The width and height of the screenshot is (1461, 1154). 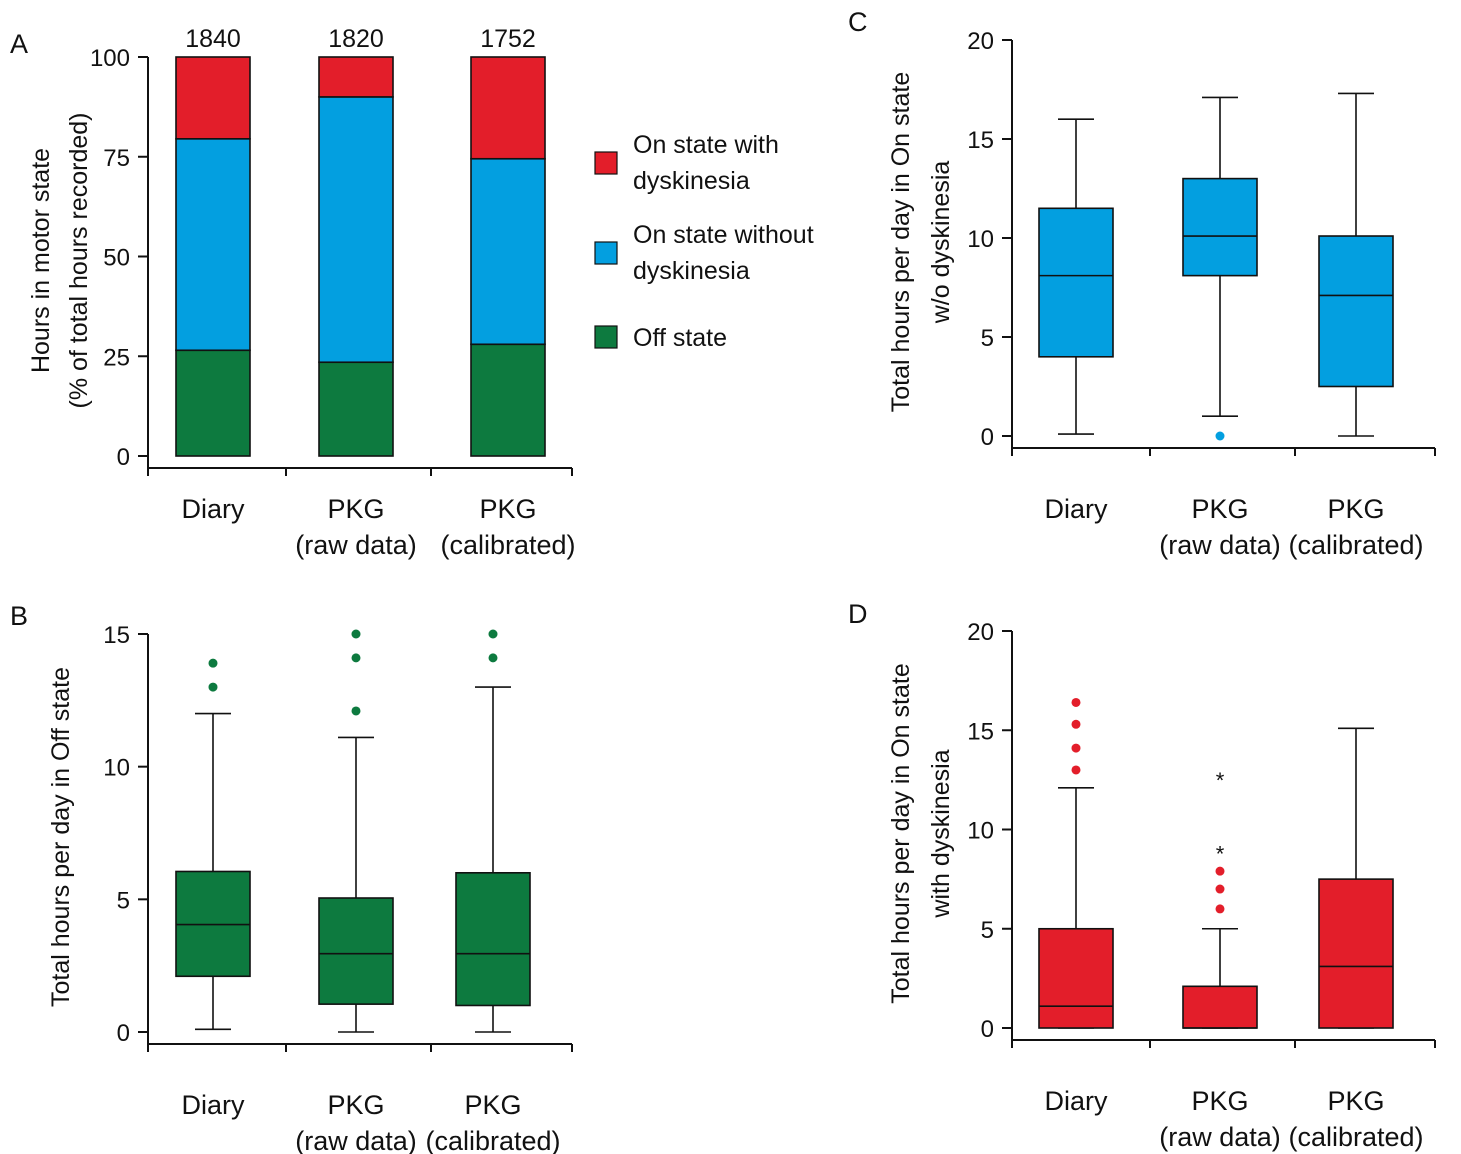 I want to click on legend-label: Off state, so click(x=680, y=338).